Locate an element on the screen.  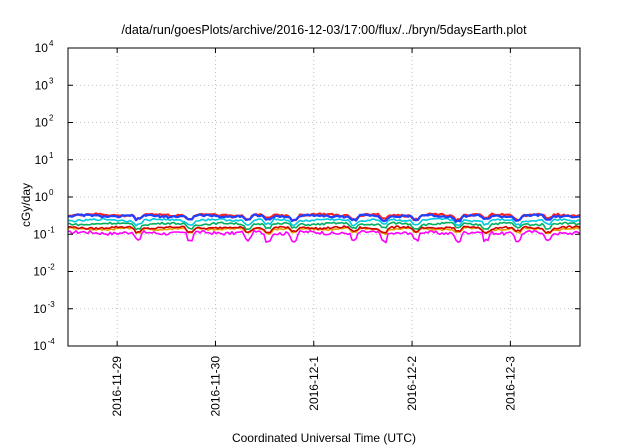
y-tick-label: 10⁻² is located at coordinates (44, 271).